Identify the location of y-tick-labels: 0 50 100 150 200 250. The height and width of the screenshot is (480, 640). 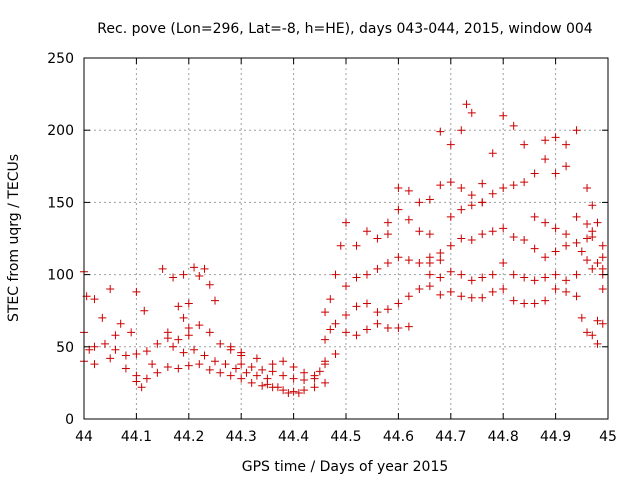
(60, 239).